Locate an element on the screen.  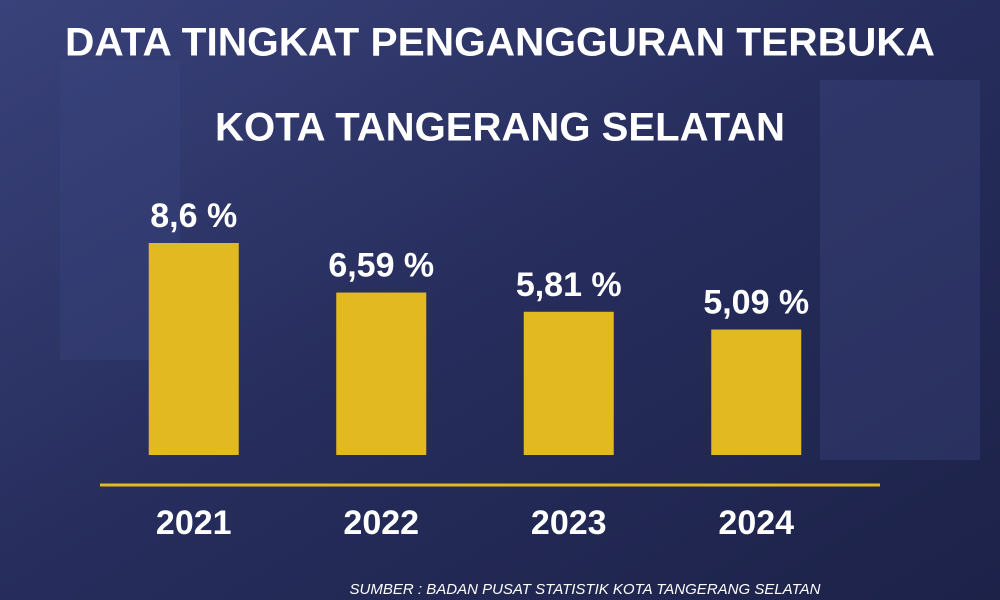
chart-title: DATA TINGKAT PENGANGGURAN TERBUKA is located at coordinates (500, 43).